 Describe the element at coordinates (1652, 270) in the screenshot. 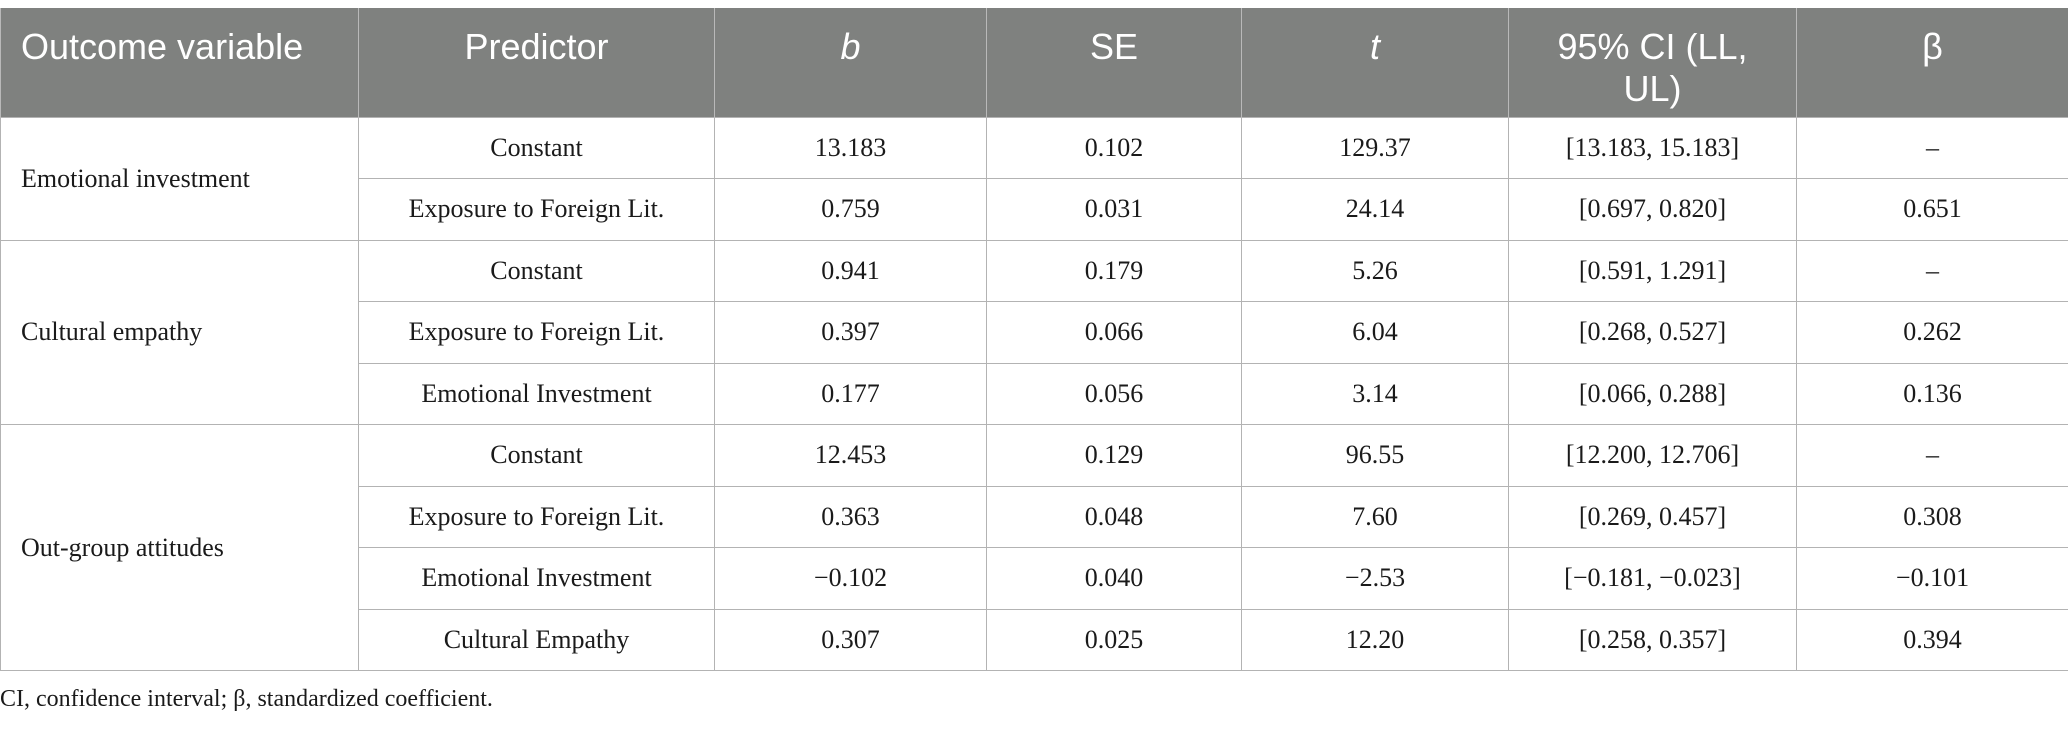

I see `ci-cell: [0.591, 1.291]` at that location.